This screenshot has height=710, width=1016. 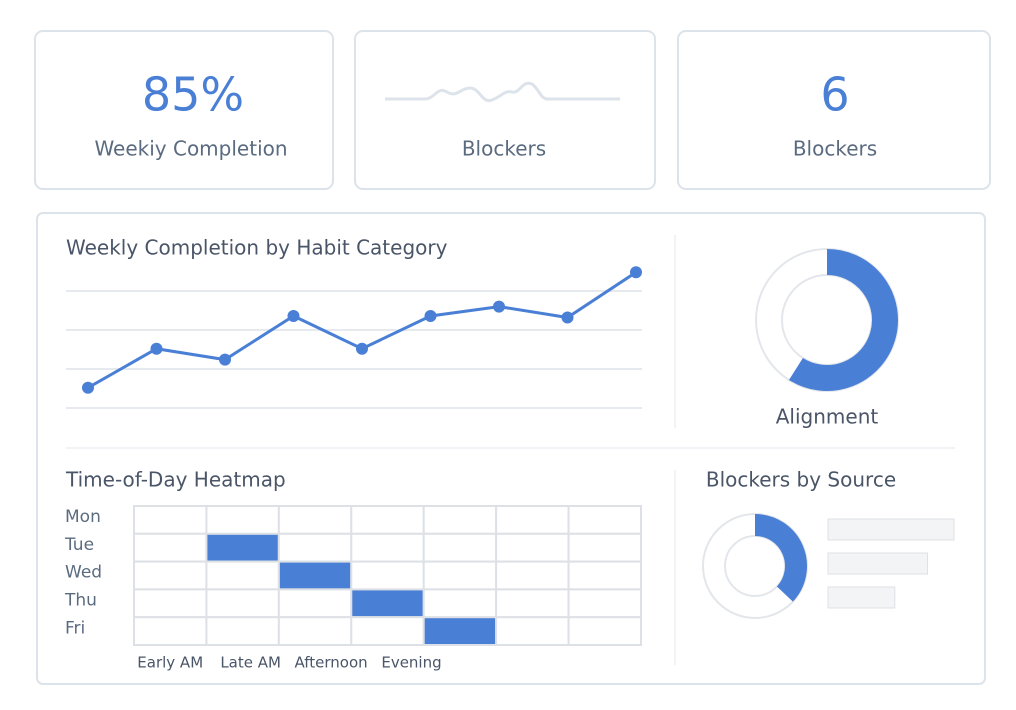 What do you see at coordinates (250, 663) in the screenshot?
I see `column-label: Late AM` at bounding box center [250, 663].